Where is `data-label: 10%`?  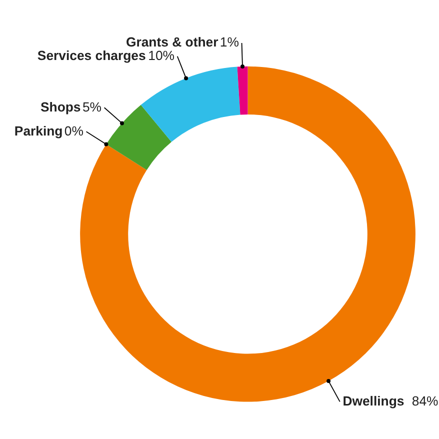 data-label: 10% is located at coordinates (161, 56).